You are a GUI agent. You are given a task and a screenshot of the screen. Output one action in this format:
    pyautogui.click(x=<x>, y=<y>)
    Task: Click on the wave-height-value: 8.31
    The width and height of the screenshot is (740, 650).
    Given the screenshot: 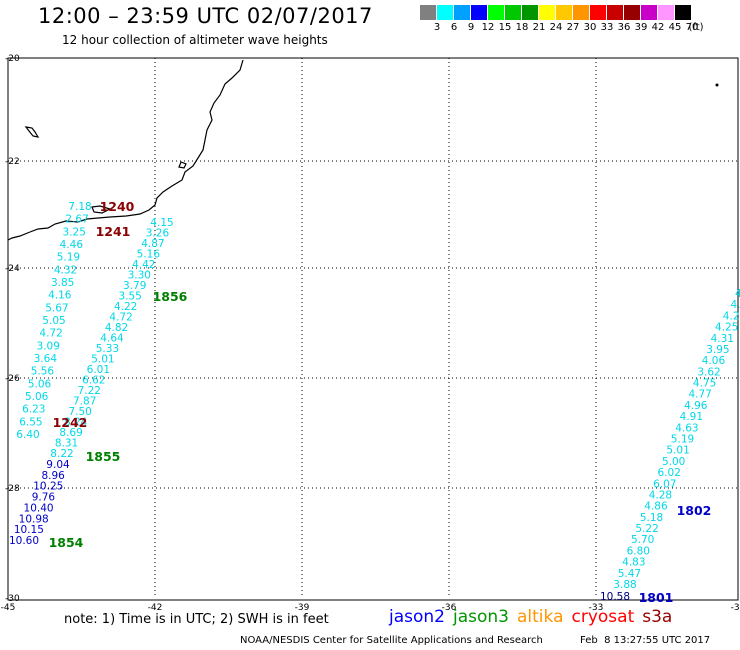 What is the action you would take?
    pyautogui.click(x=66, y=444)
    